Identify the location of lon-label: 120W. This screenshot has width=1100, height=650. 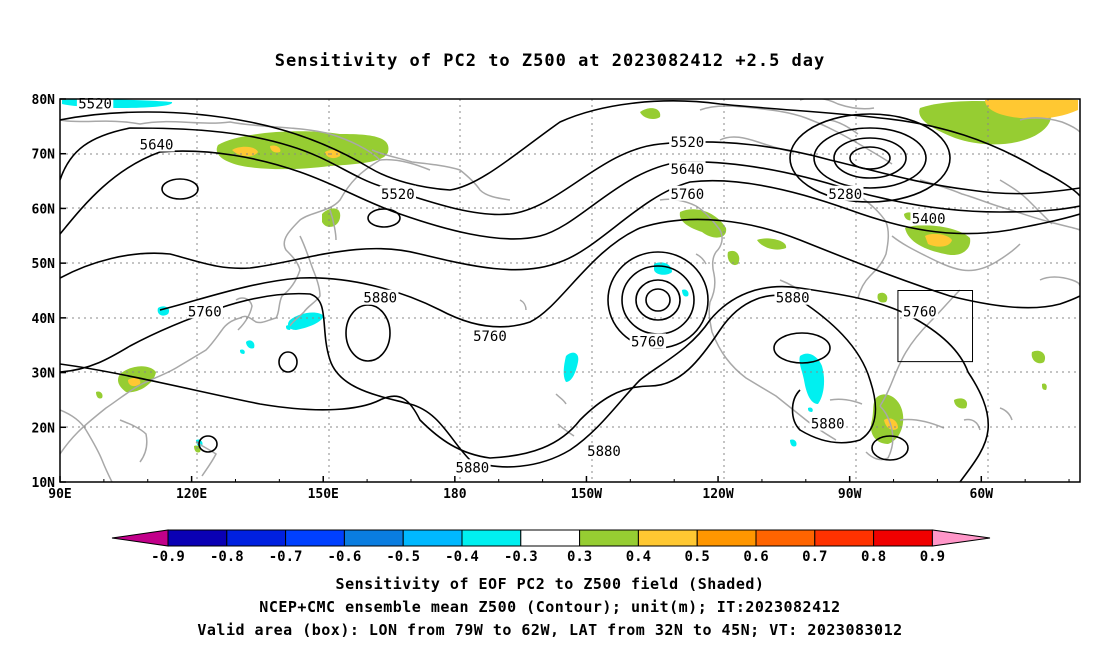
(717, 494).